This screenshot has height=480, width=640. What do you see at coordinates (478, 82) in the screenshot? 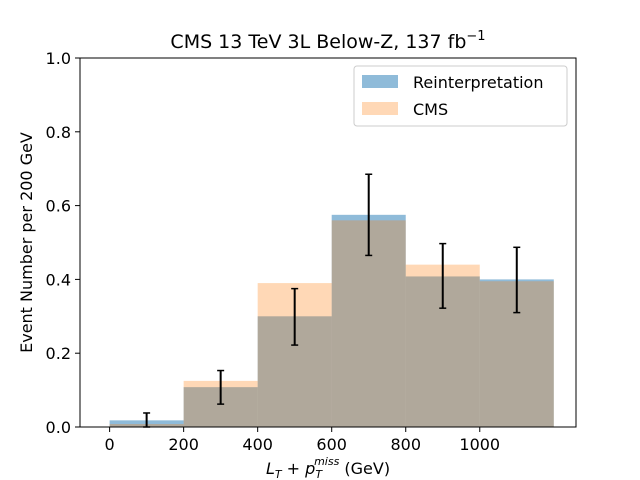
I see `legend-label-reinterpretation: Reinterpretation` at bounding box center [478, 82].